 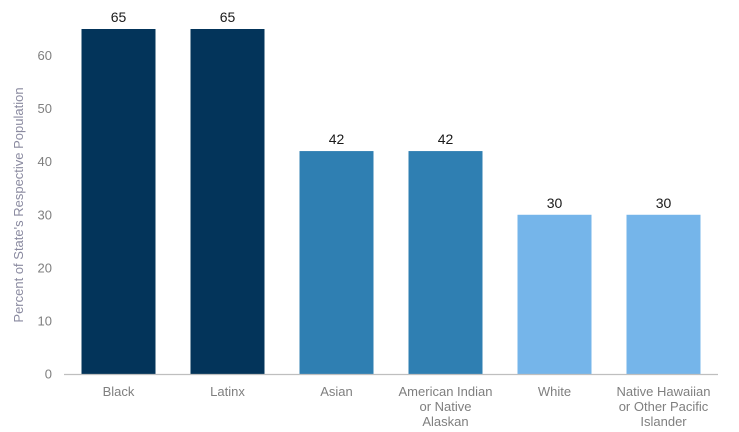 I want to click on y-axis-title: Percent of State's Respective Population, so click(x=18, y=204).